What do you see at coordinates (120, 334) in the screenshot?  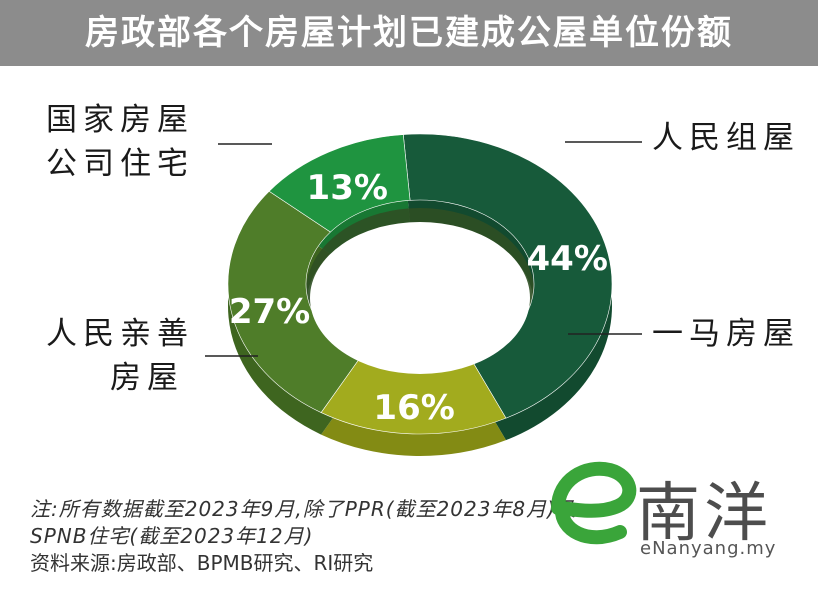 I see `label-pr1ma-line1: 人民亲善` at bounding box center [120, 334].